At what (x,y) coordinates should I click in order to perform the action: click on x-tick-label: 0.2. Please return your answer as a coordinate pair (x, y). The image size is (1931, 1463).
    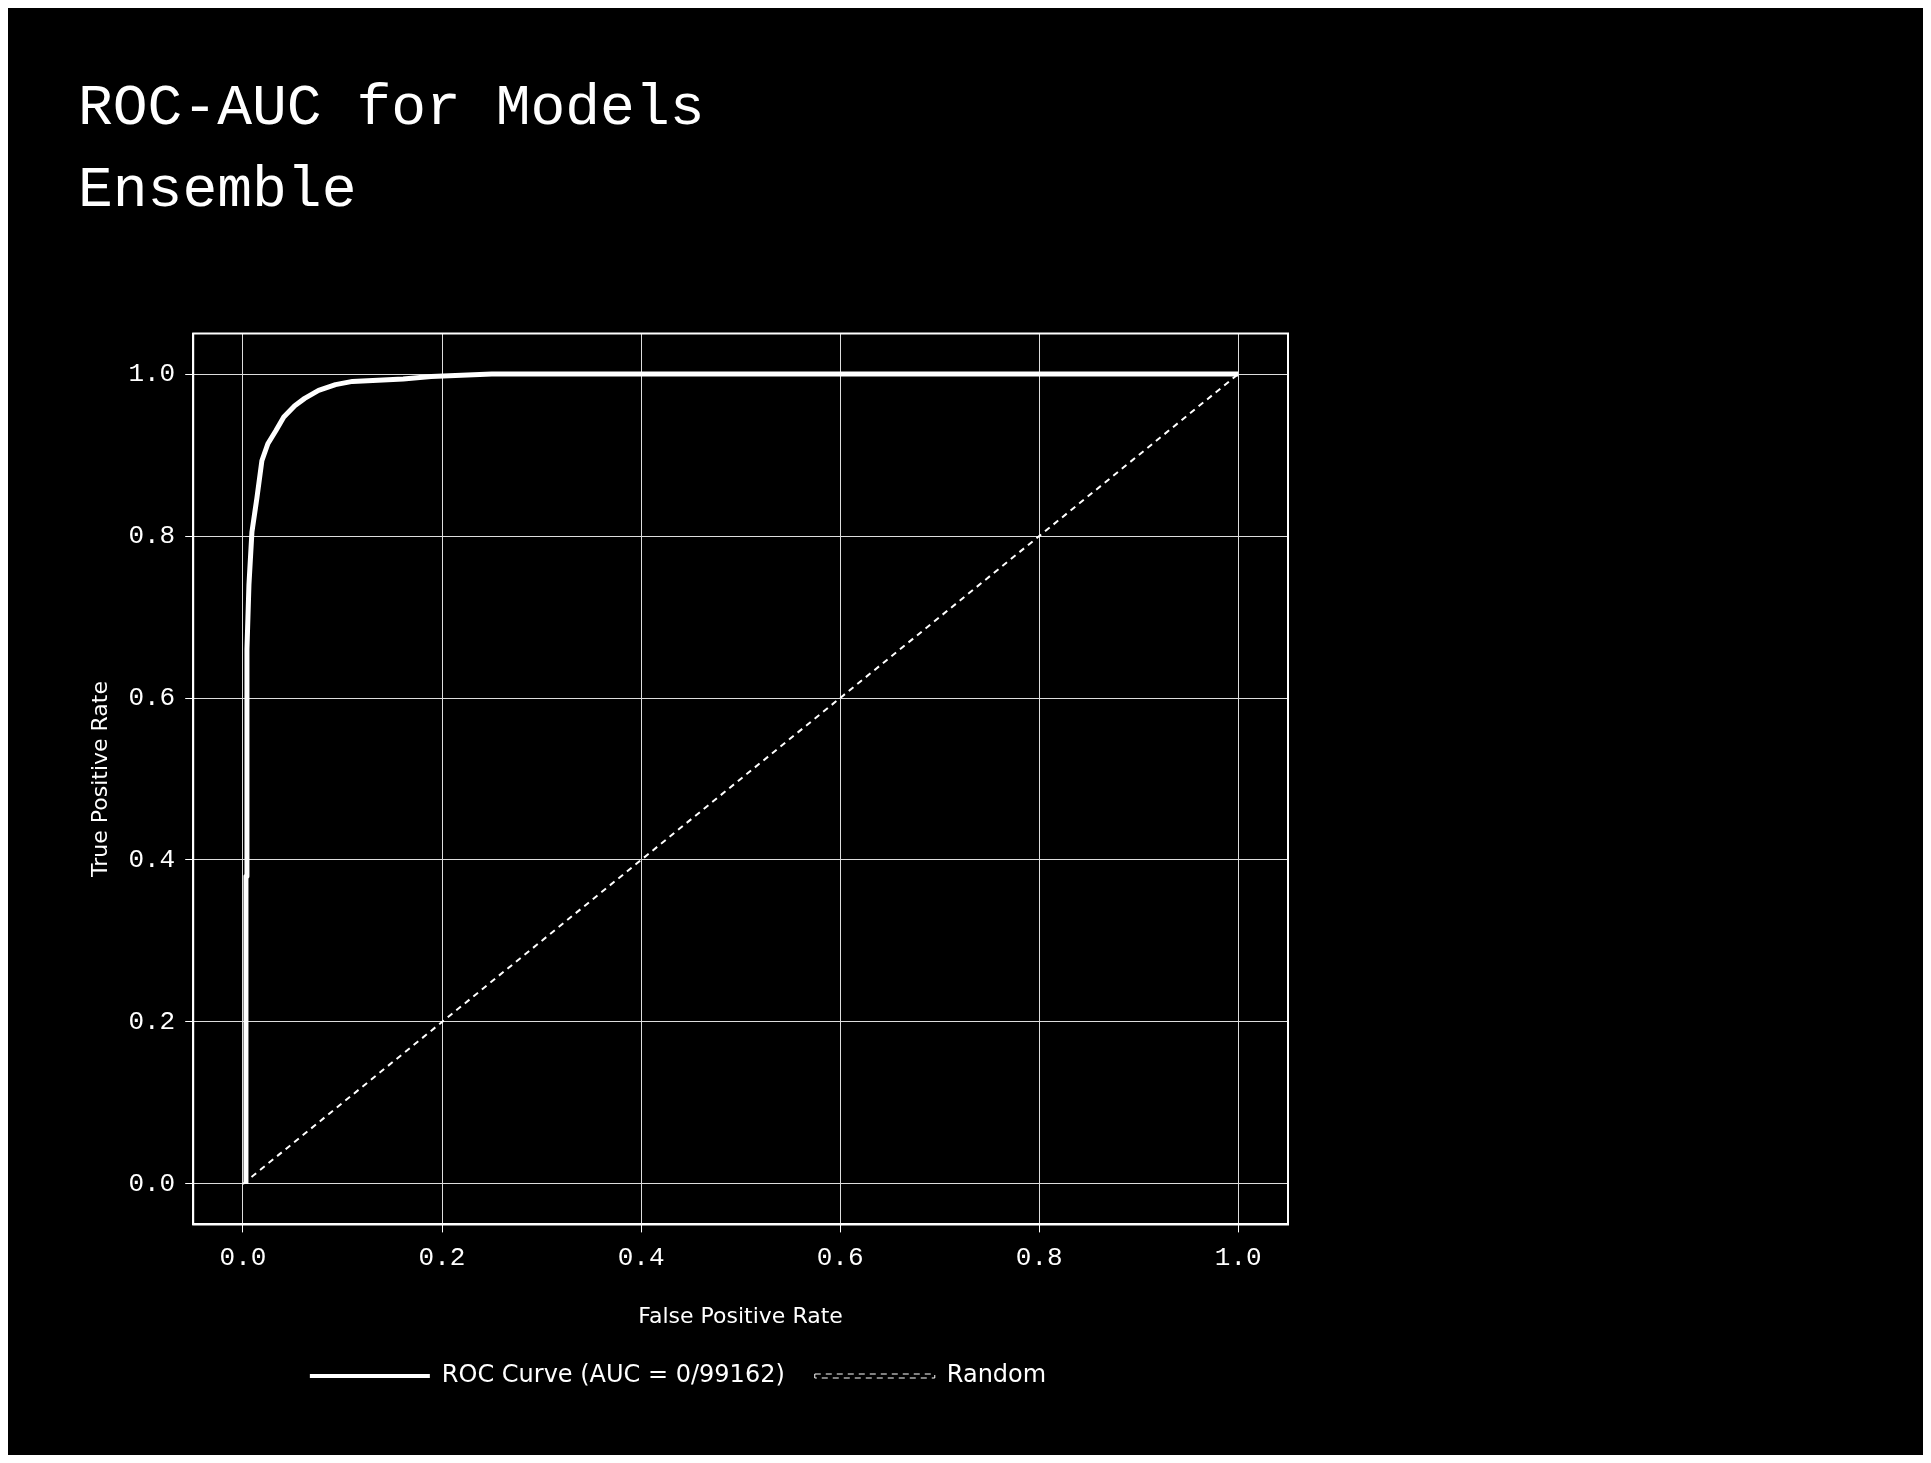
    Looking at the image, I should click on (442, 1257).